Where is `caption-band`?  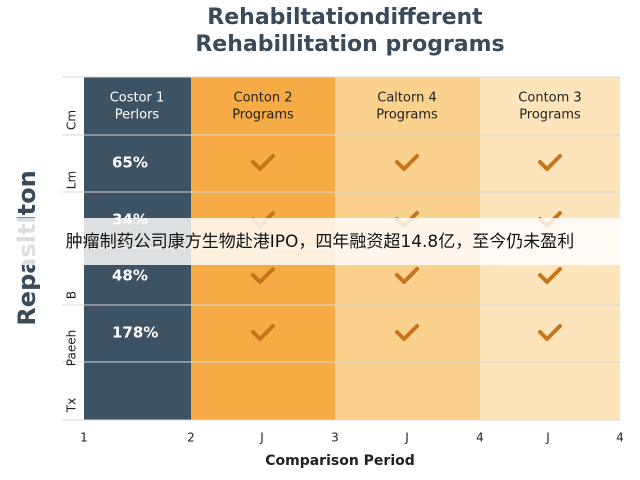
caption-band is located at coordinates (320, 241).